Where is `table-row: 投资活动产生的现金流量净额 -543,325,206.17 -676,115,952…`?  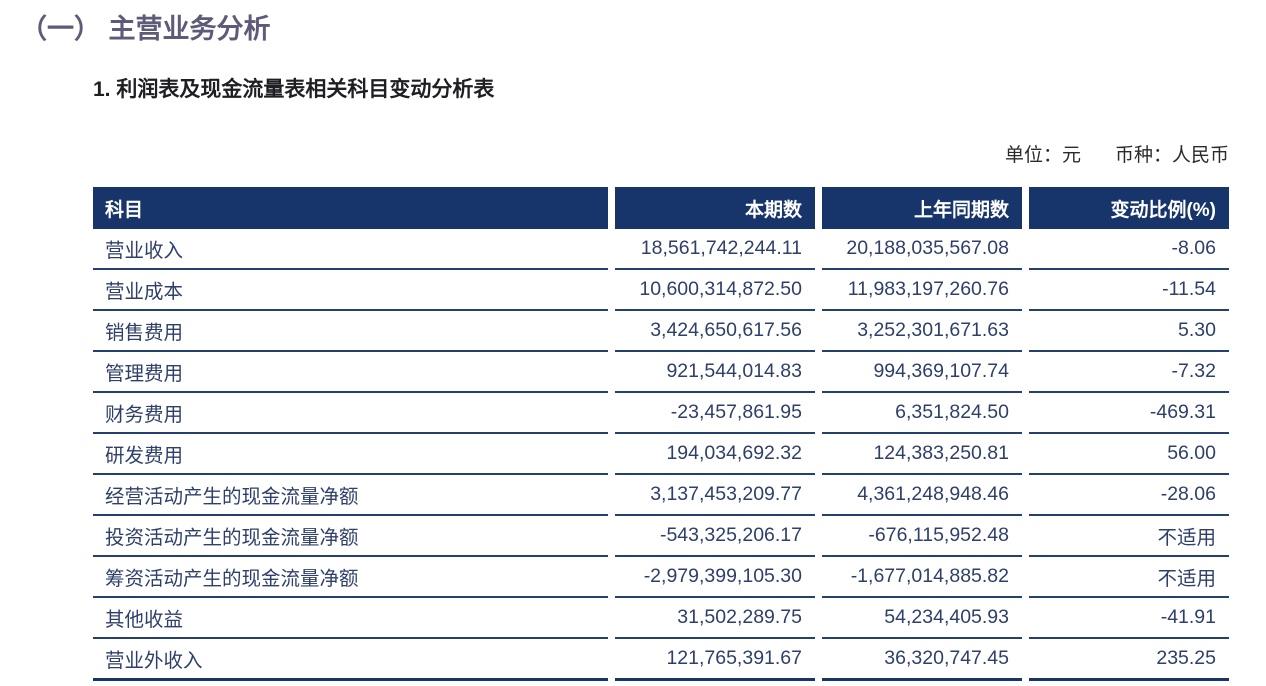 table-row: 投资活动产生的现金流量净额 -543,325,206.17 -676,115,952… is located at coordinates (661, 536).